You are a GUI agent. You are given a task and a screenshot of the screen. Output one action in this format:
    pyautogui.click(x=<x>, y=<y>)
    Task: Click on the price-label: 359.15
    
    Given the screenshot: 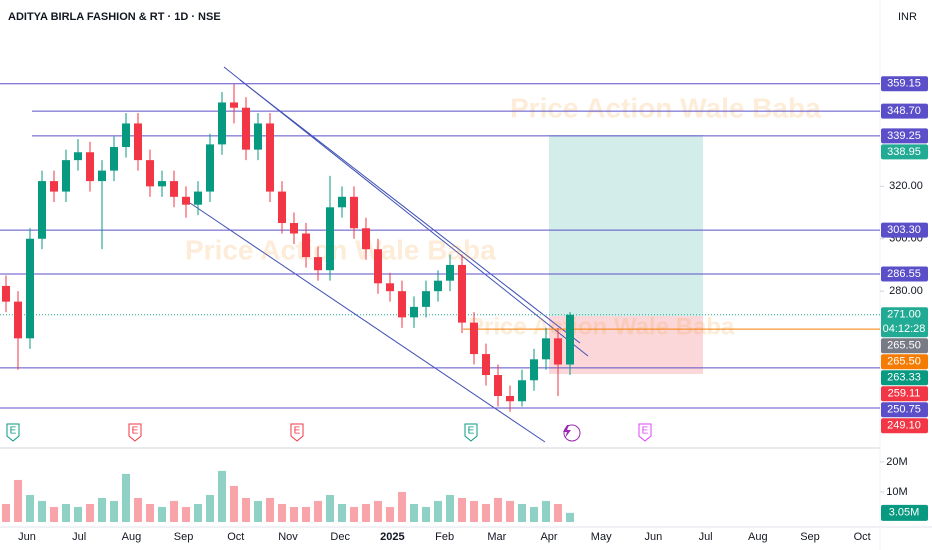 What is the action you would take?
    pyautogui.click(x=904, y=84)
    